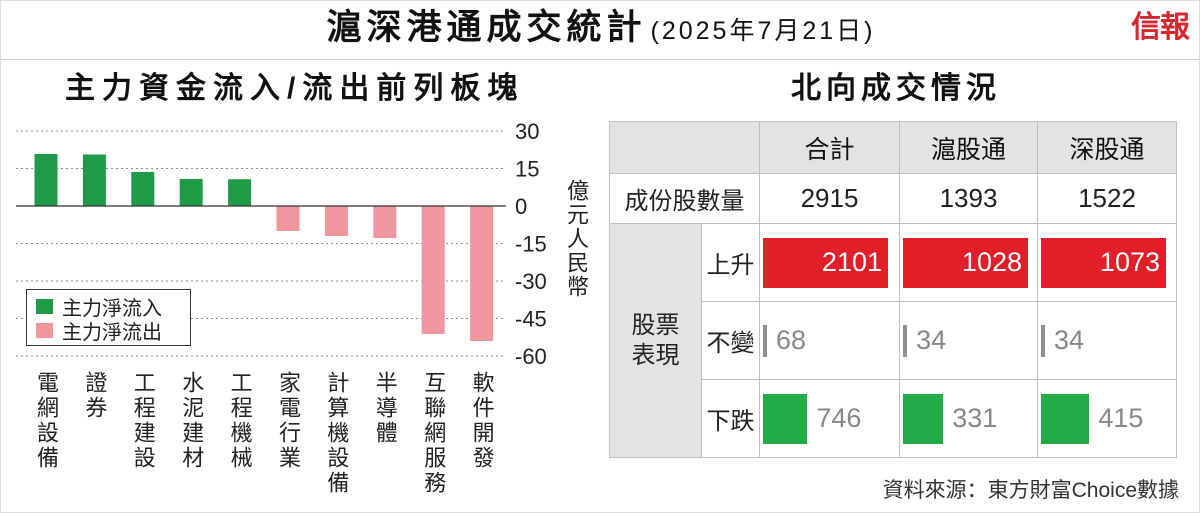  Describe the element at coordinates (531, 319) in the screenshot. I see `y-tick-label: -45` at that location.